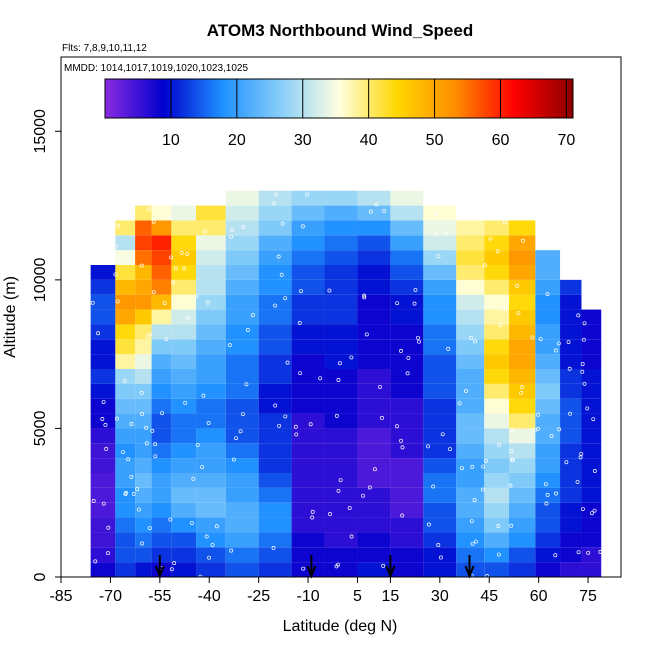  Describe the element at coordinates (40, 576) in the screenshot. I see `y-tick-label: 0` at that location.